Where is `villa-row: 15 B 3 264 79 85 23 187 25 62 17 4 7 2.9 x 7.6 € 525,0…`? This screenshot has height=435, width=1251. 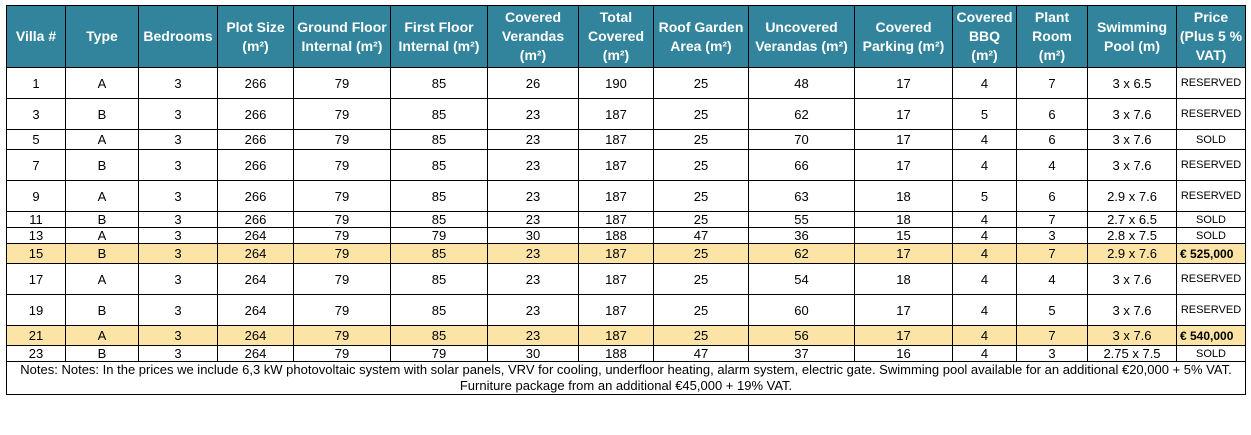
villa-row: 15 B 3 264 79 85 23 187 25 62 17 4 7 2.9 x 7.6 € 525,0… is located at coordinates (626, 253).